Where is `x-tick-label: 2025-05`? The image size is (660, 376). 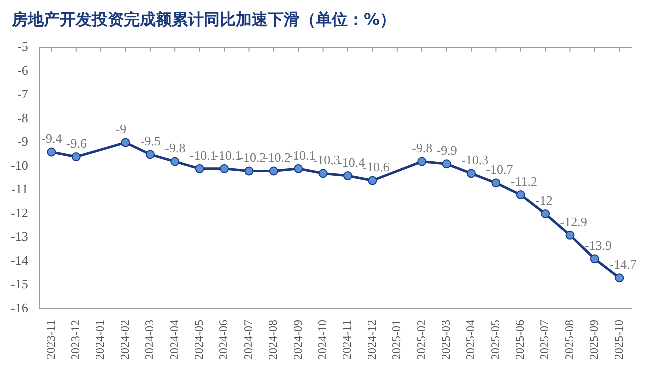 x-tick-label: 2025-05 is located at coordinates (495, 340).